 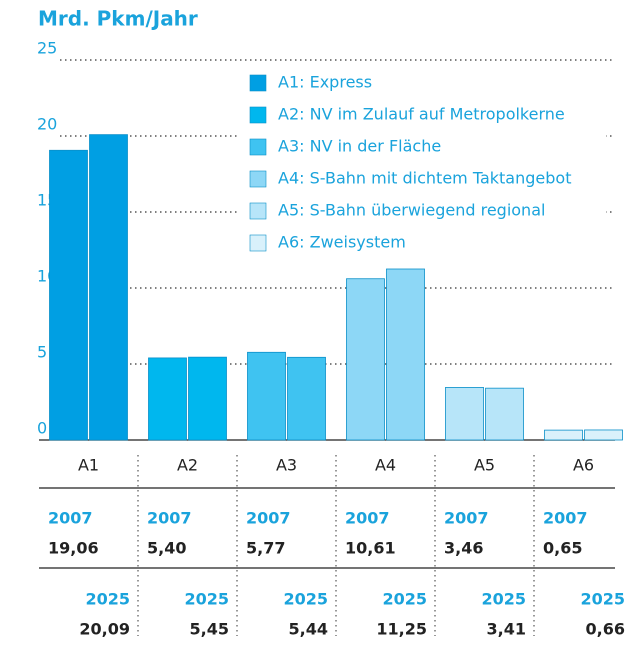 I want to click on value-label: 5,77, so click(x=265, y=548).